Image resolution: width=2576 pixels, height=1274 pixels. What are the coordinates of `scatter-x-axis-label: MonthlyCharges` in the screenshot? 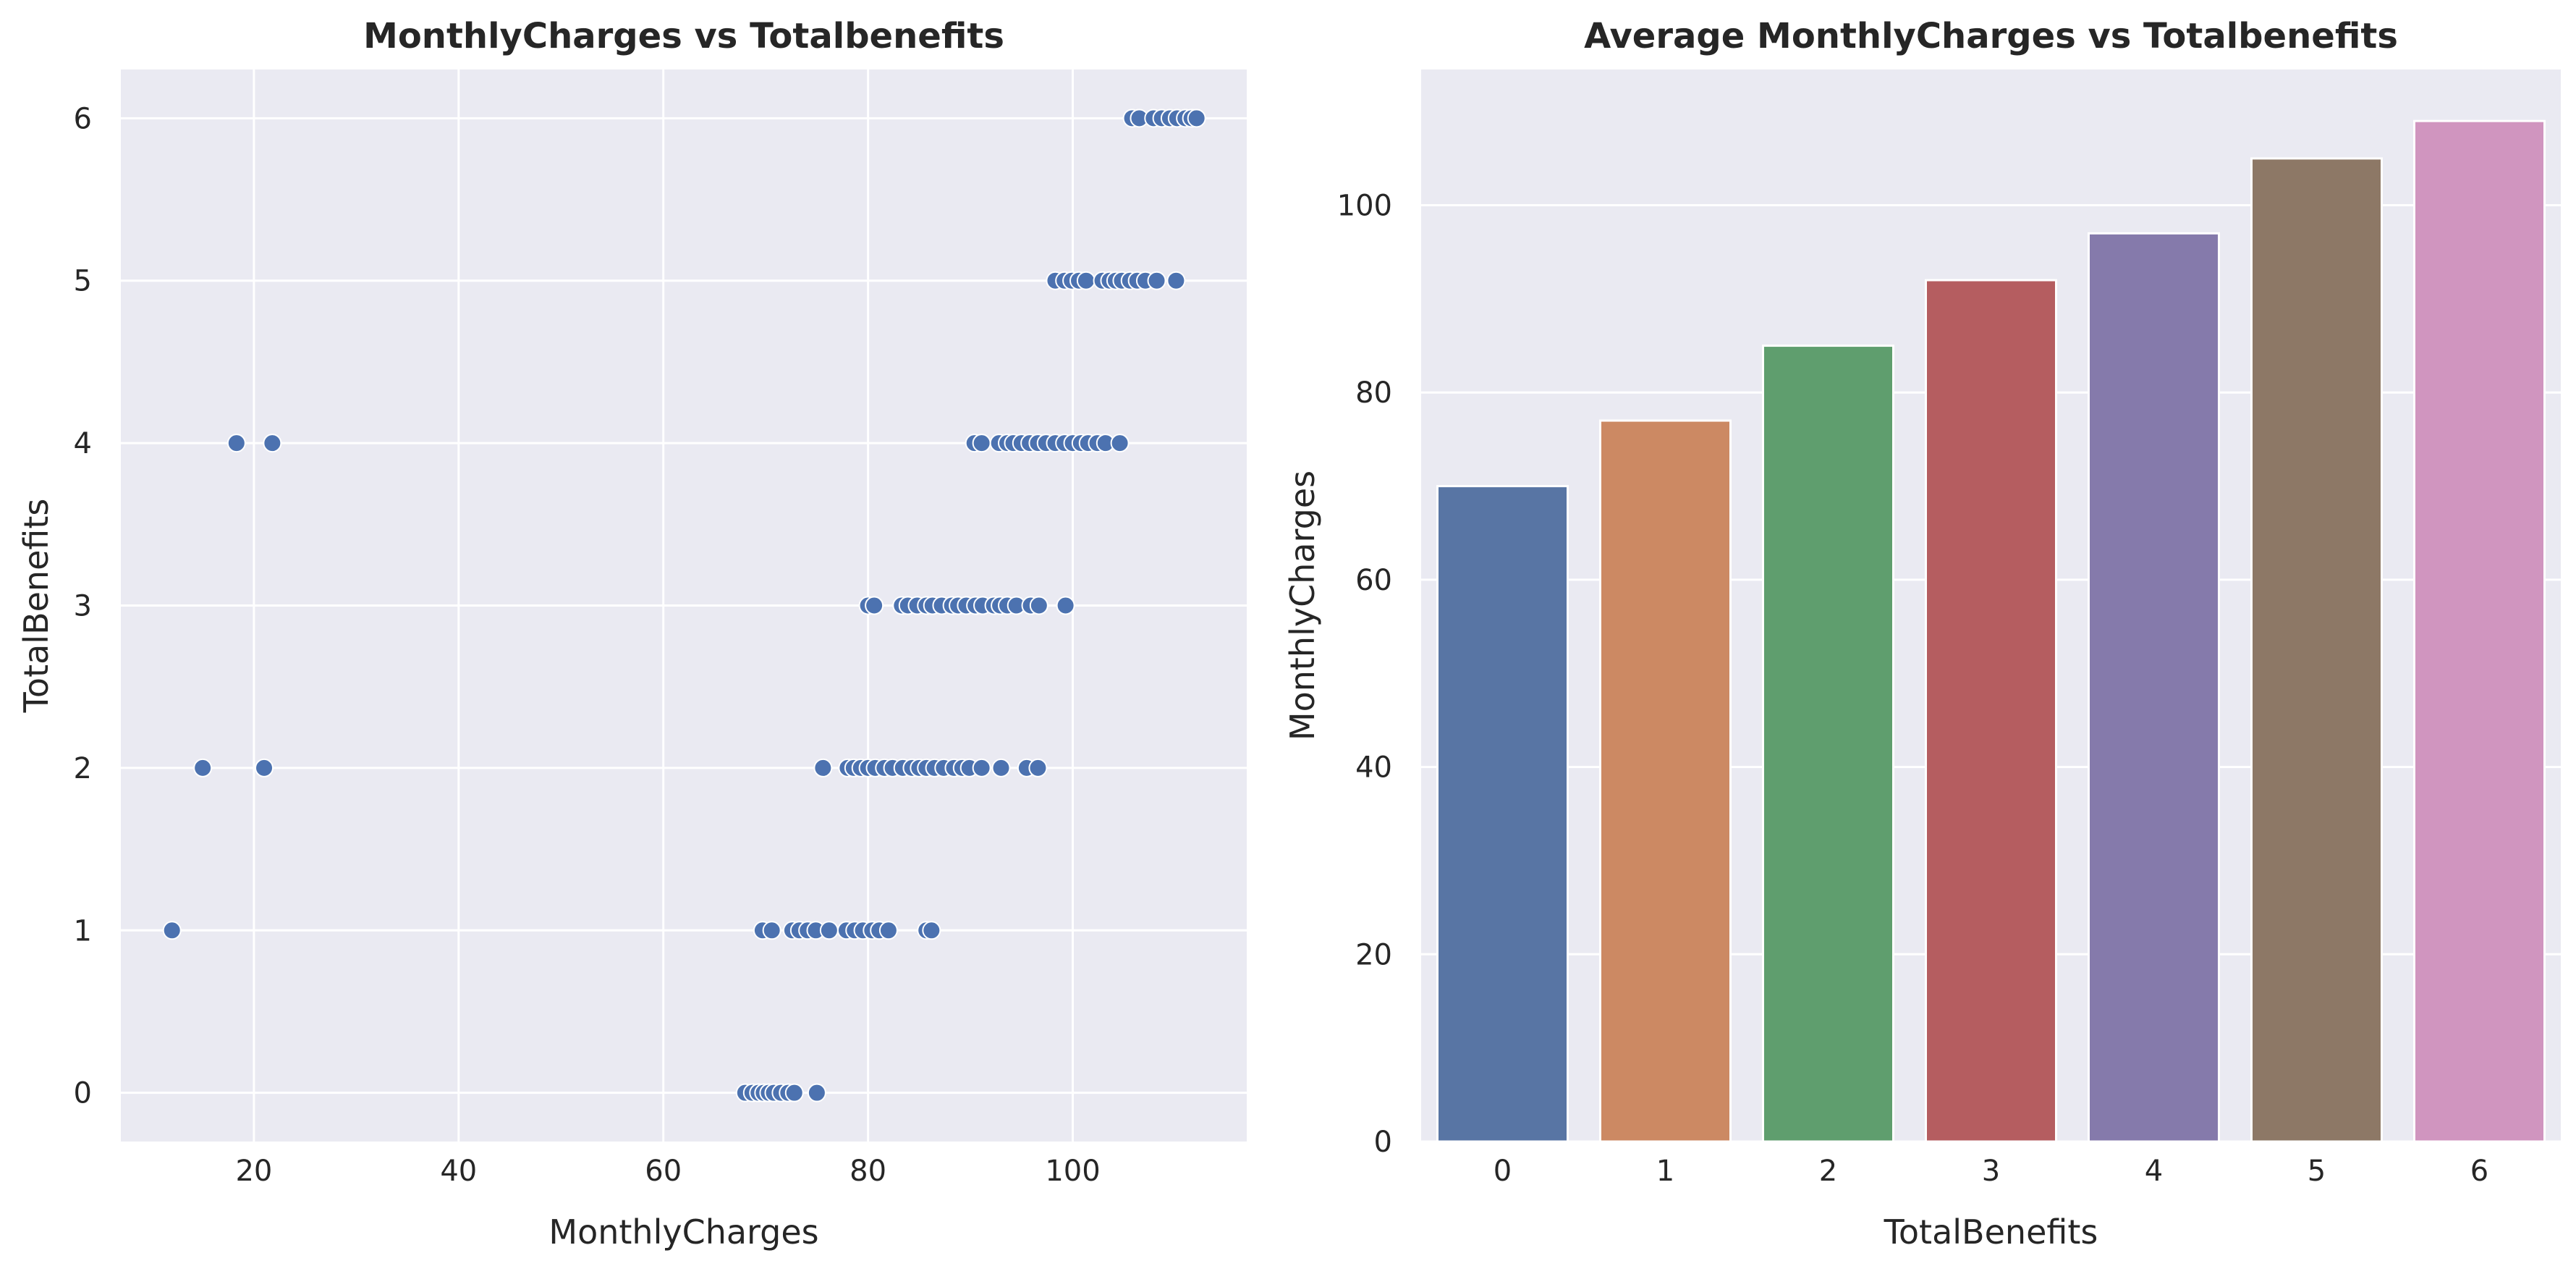 It's located at (683, 1232).